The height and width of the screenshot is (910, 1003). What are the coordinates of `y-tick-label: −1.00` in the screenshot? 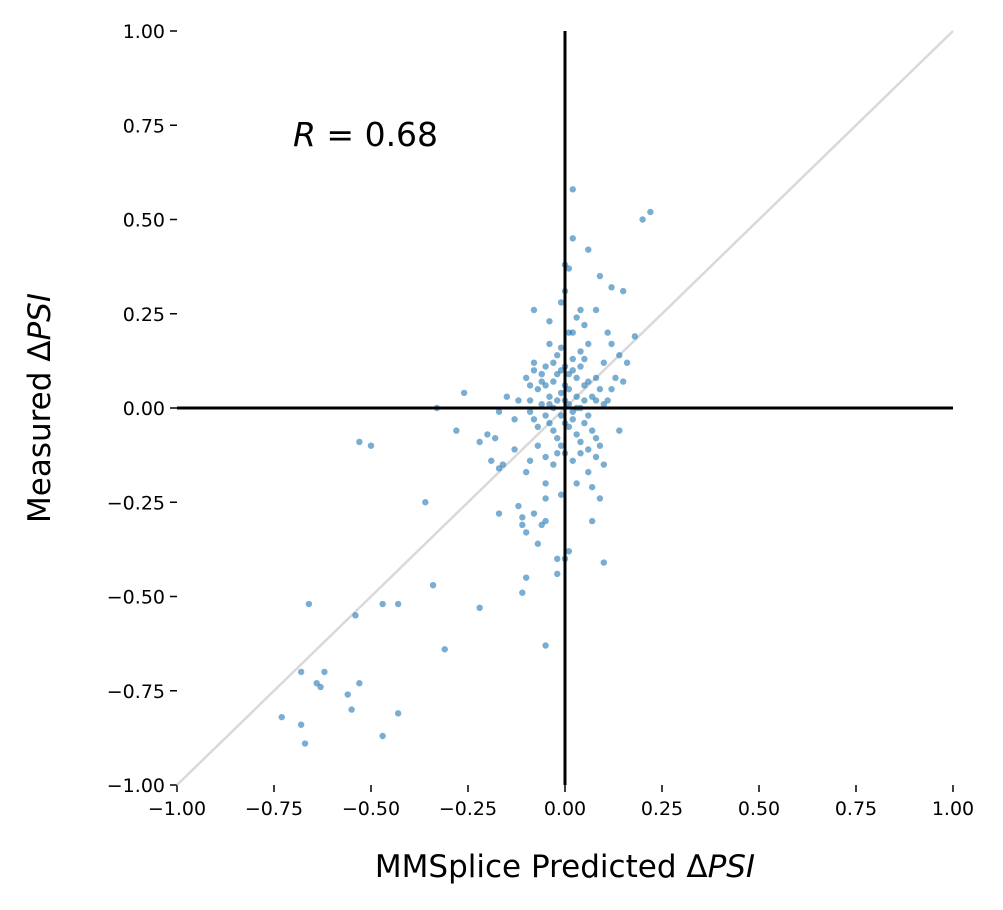 It's located at (136, 786).